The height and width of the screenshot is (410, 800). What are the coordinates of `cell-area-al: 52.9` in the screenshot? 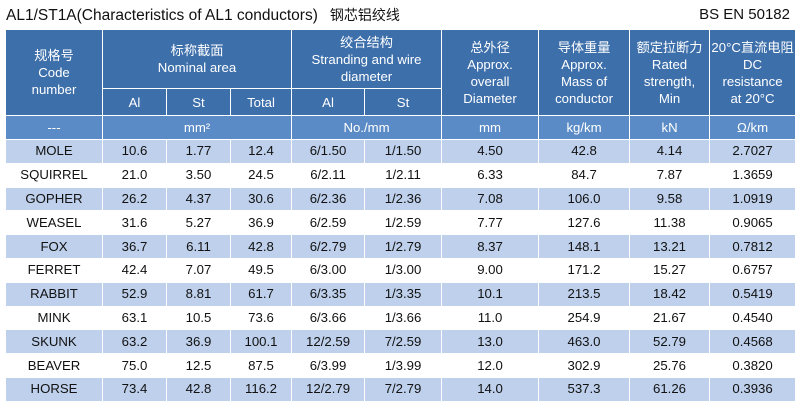 It's located at (134, 294).